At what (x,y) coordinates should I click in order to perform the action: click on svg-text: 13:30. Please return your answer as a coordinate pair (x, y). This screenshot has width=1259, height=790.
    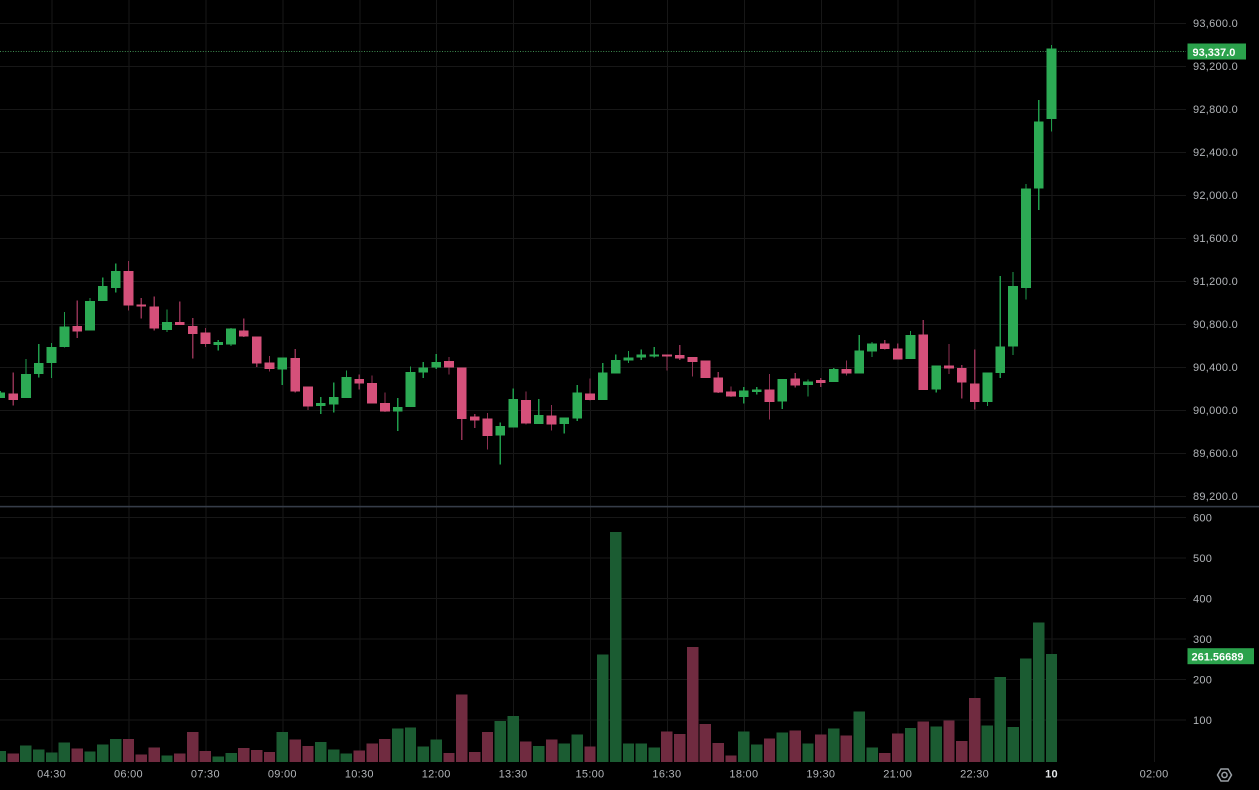
    Looking at the image, I should click on (513, 775).